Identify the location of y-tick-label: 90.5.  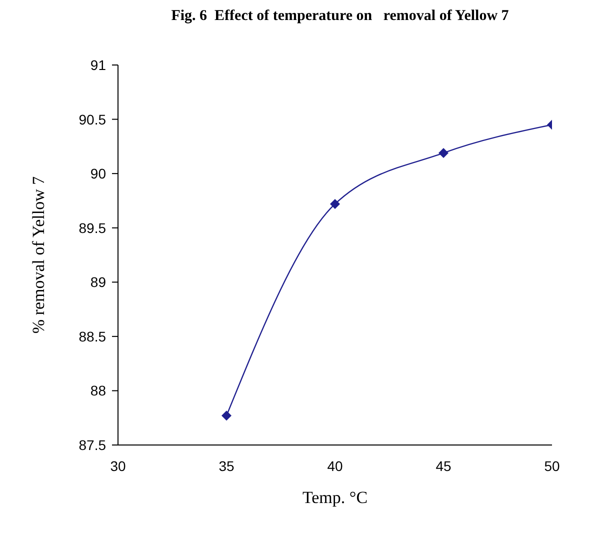
(92, 119).